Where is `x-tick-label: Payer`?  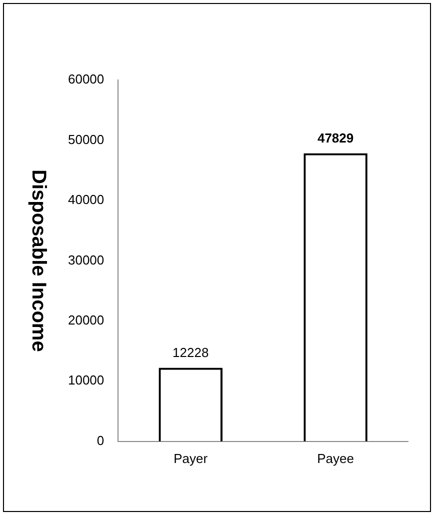
x-tick-label: Payer is located at coordinates (191, 458).